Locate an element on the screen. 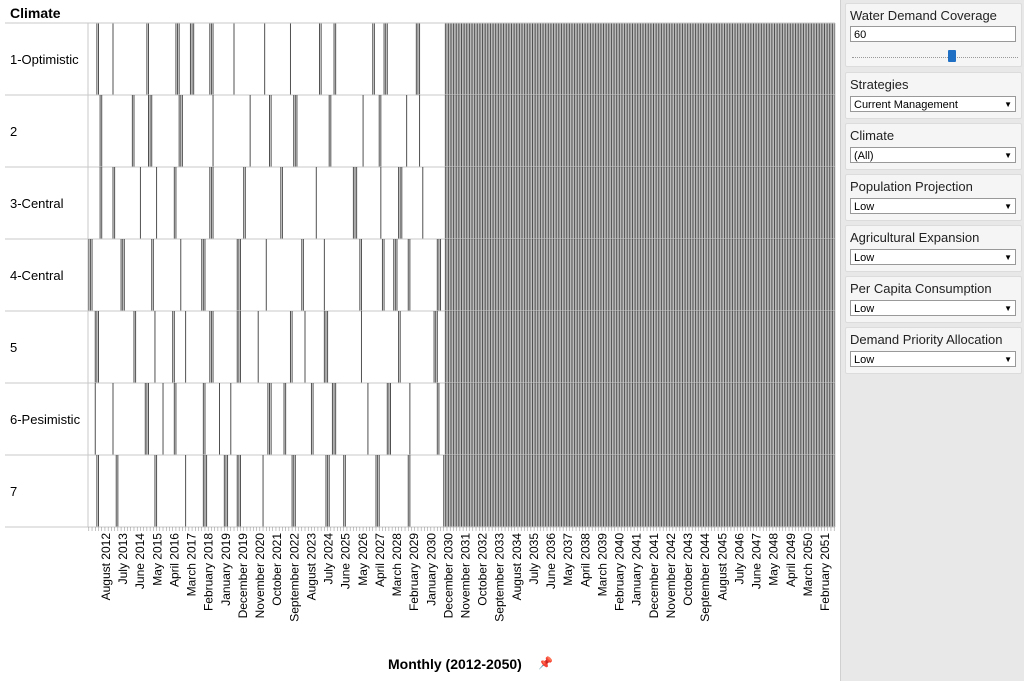  climate-value: (All) is located at coordinates (864, 156).